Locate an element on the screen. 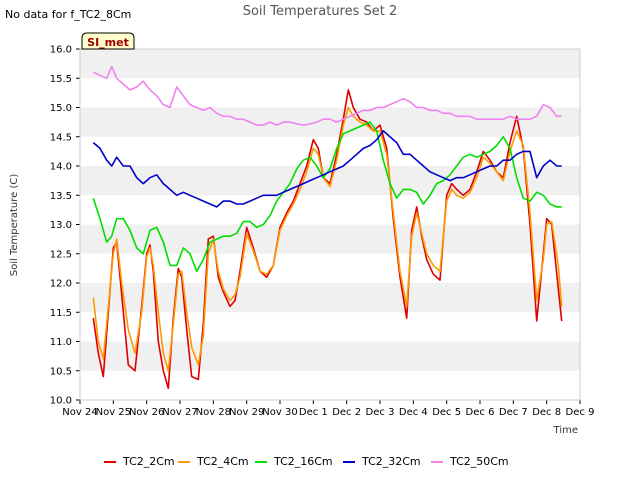 The image size is (640, 480). chart-title: Soil Temperatures Set 2 is located at coordinates (320, 11).